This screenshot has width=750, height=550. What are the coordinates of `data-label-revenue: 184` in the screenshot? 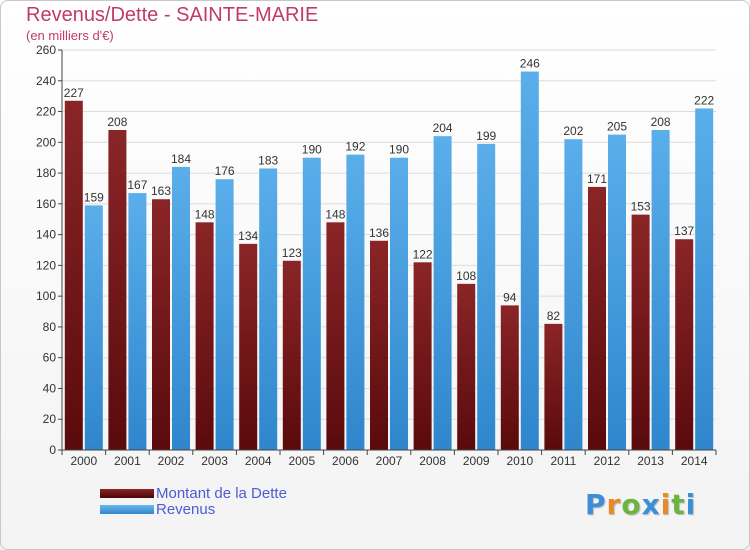 It's located at (181, 159).